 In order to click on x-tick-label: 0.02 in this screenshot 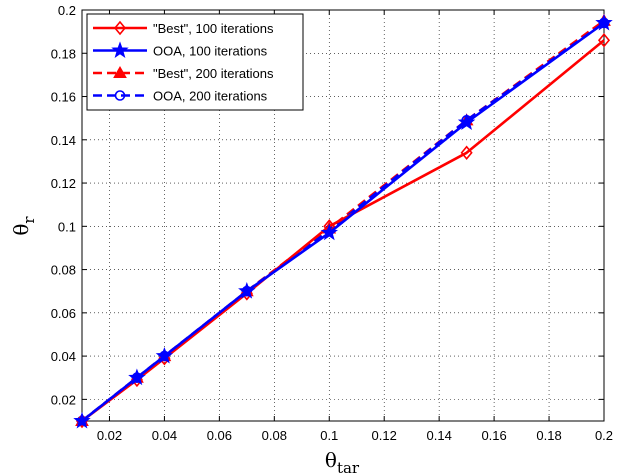, I will do `click(109, 435)`.